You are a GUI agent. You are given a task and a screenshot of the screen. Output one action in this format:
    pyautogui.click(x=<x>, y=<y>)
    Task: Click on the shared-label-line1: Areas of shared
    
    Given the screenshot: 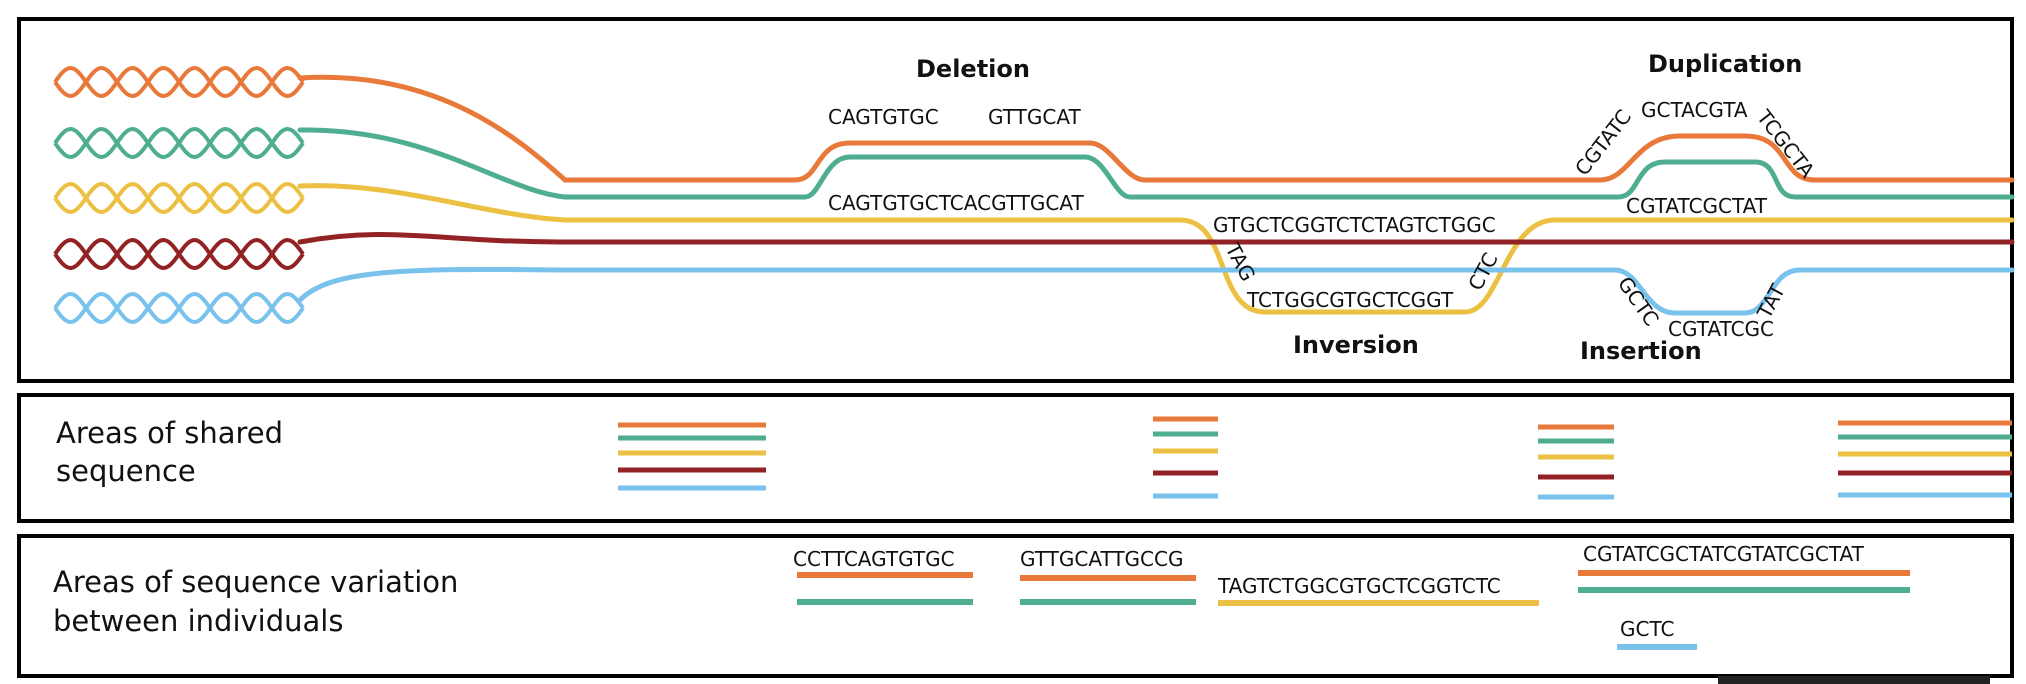 What is the action you would take?
    pyautogui.click(x=169, y=433)
    